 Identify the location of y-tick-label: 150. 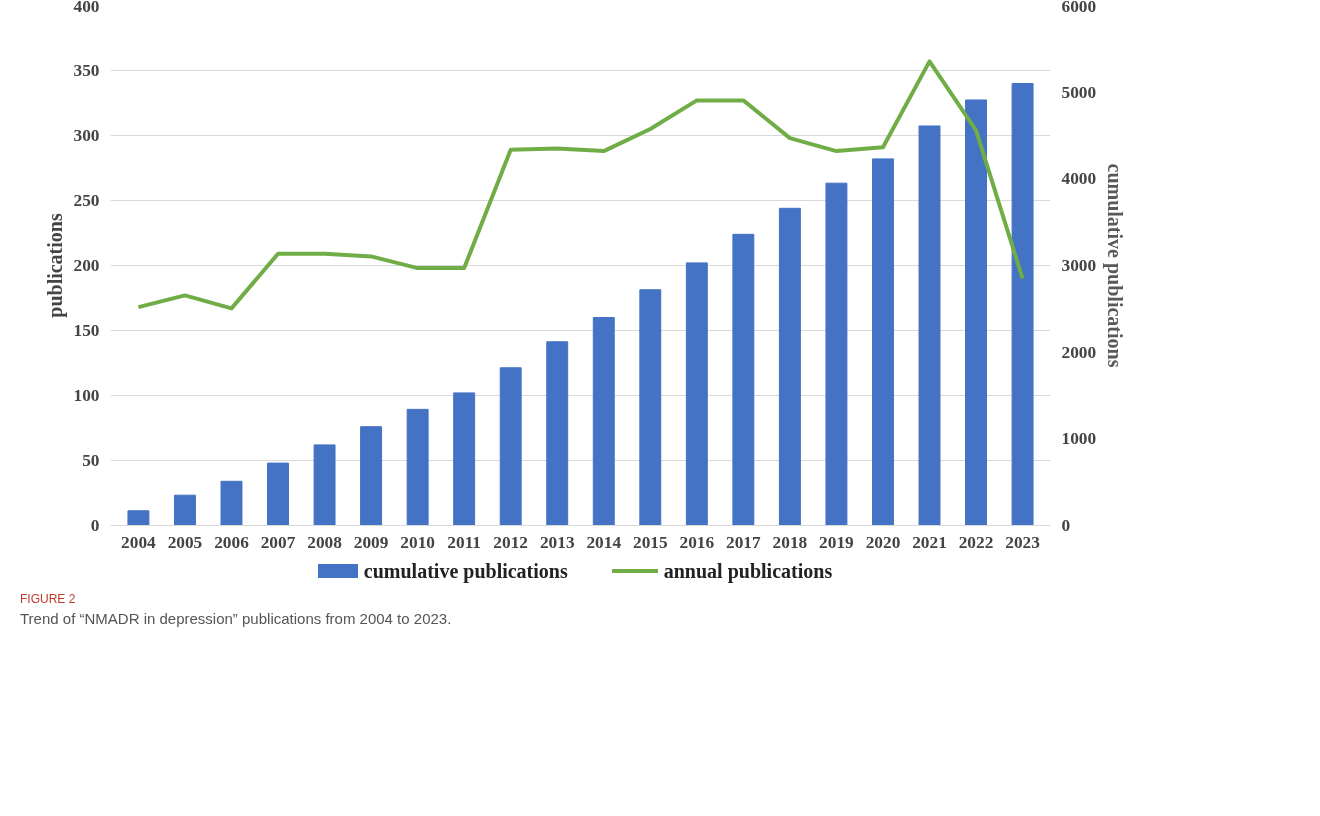
(86, 330).